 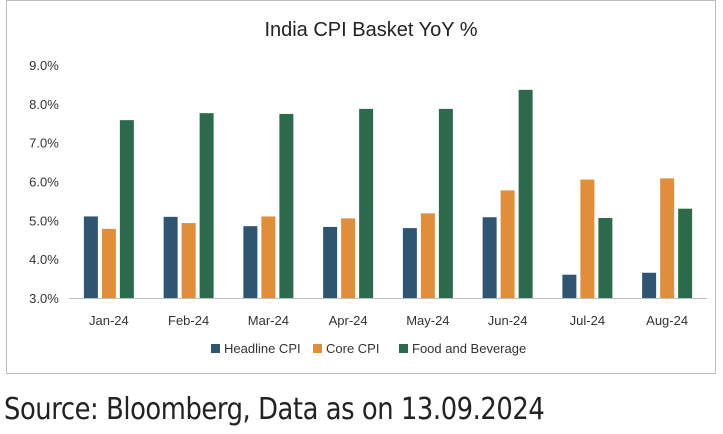 I want to click on legend-swatch-food-and-beverage, so click(x=403, y=348).